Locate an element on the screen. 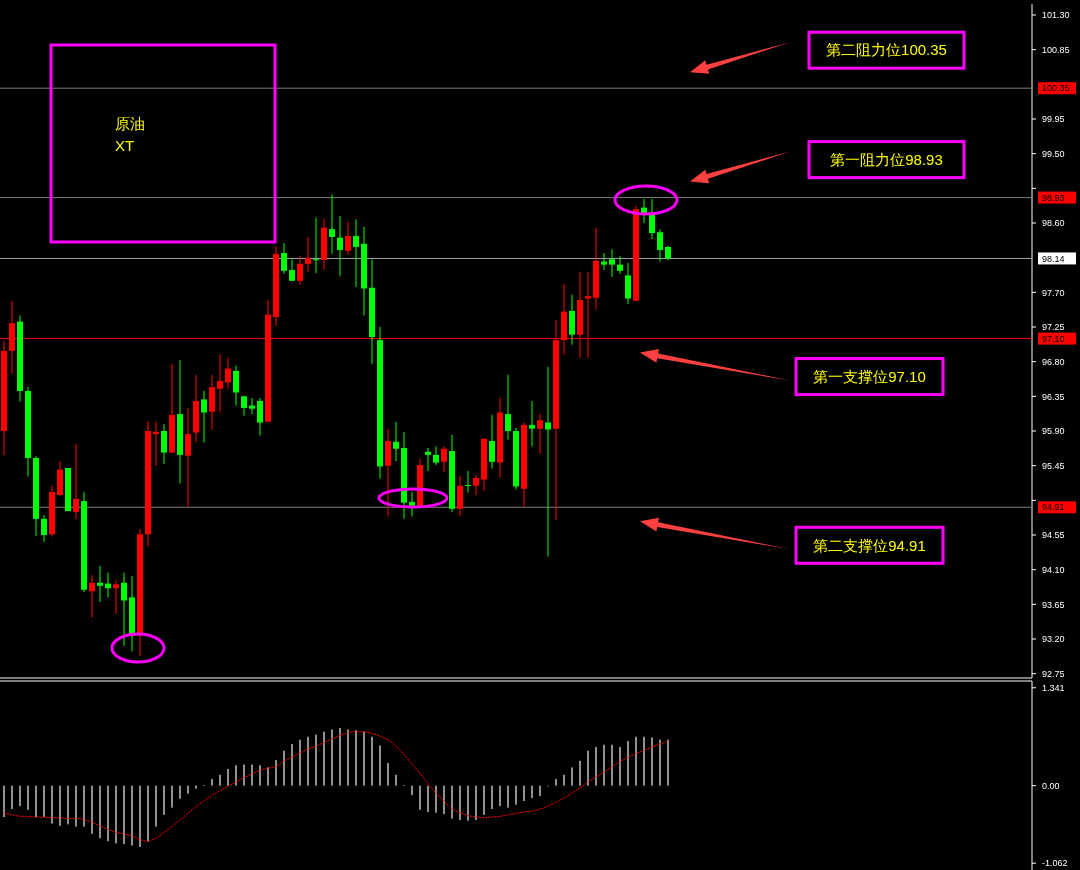 The image size is (1080, 870). y-tick-label: 96.80 is located at coordinates (1053, 361).